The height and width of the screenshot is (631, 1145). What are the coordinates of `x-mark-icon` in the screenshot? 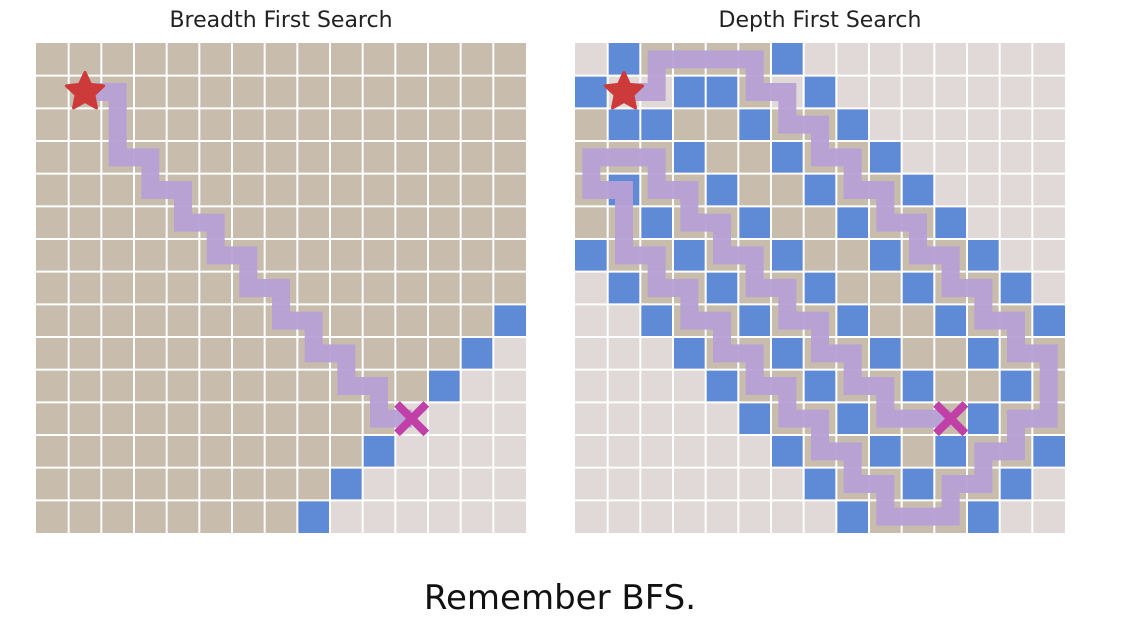 It's located at (951, 419).